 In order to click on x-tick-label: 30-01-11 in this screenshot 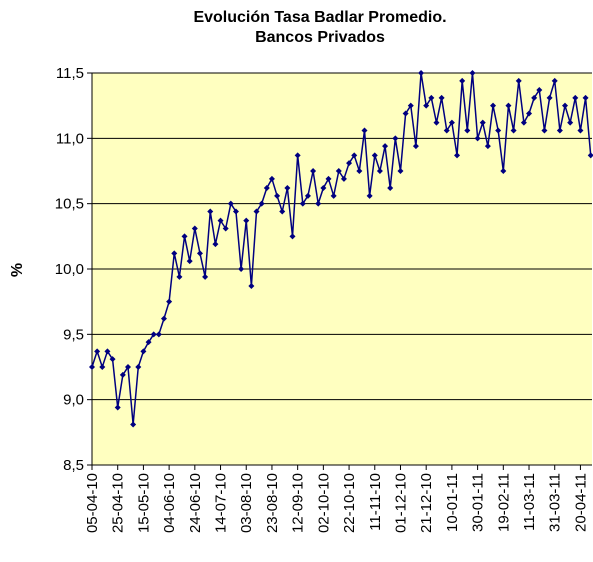, I will do `click(478, 502)`.